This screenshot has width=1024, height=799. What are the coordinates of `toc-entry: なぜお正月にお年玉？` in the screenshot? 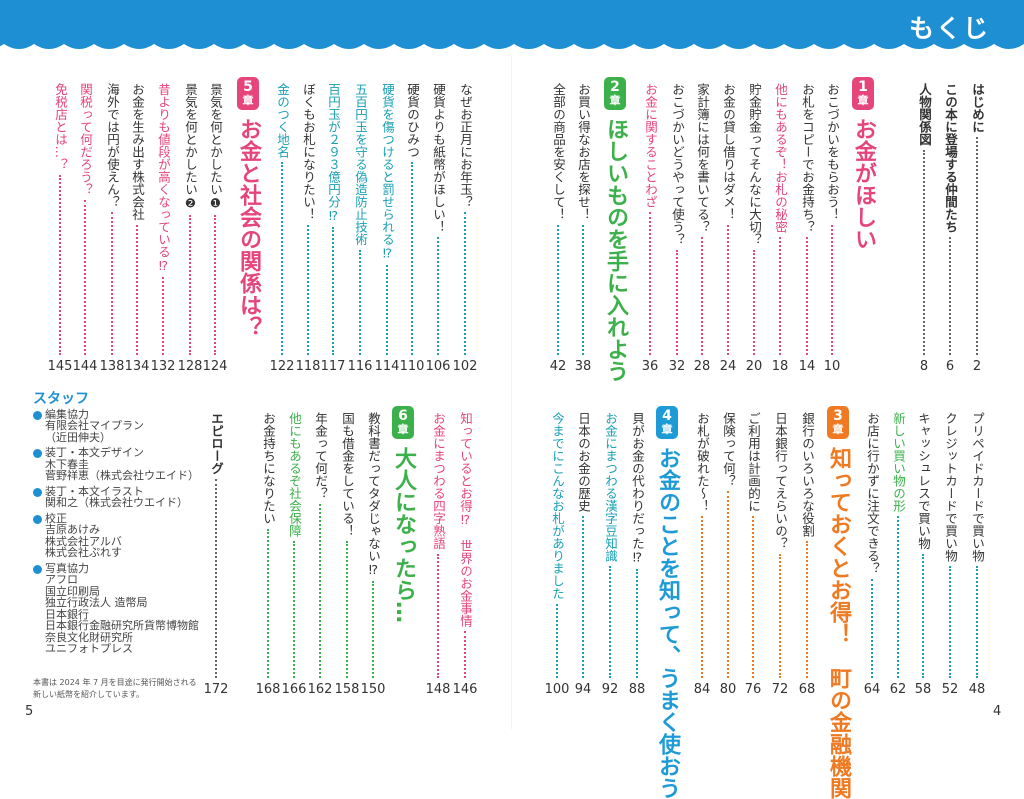 It's located at (465, 219).